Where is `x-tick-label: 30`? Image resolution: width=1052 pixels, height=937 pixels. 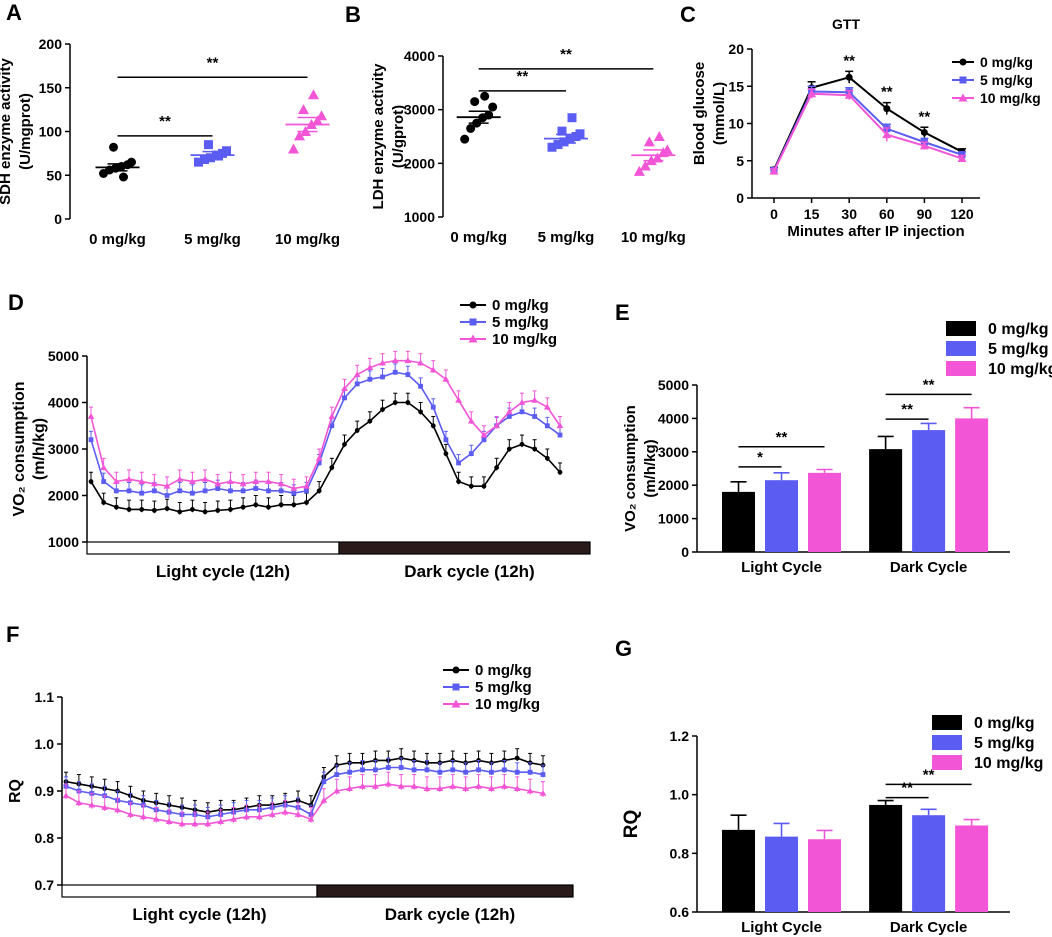
x-tick-label: 30 is located at coordinates (849, 214).